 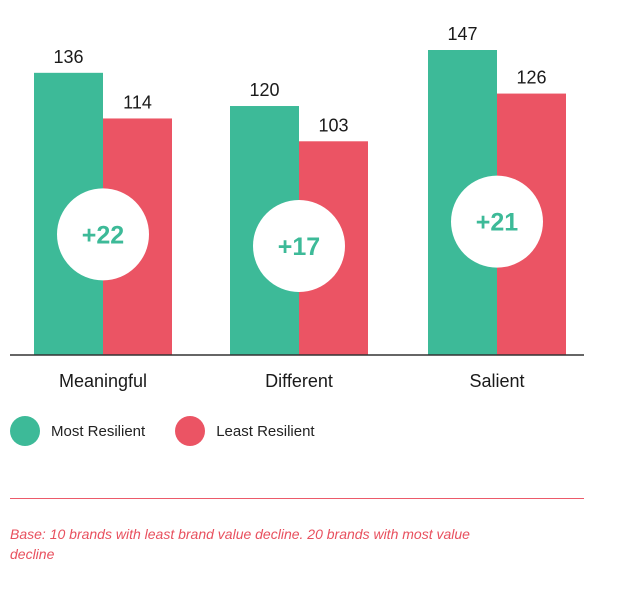 What do you see at coordinates (103, 381) in the screenshot?
I see `category-label-meaningful: Meaningful` at bounding box center [103, 381].